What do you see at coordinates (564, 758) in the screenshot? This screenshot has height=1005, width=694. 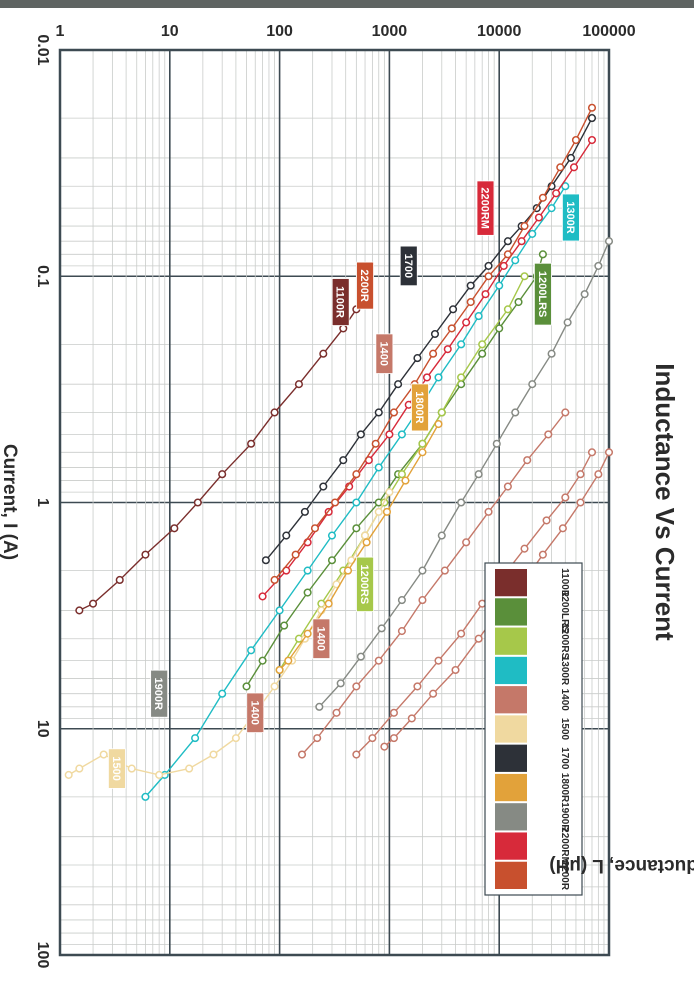 I see `legend-label: 1700` at bounding box center [564, 758].